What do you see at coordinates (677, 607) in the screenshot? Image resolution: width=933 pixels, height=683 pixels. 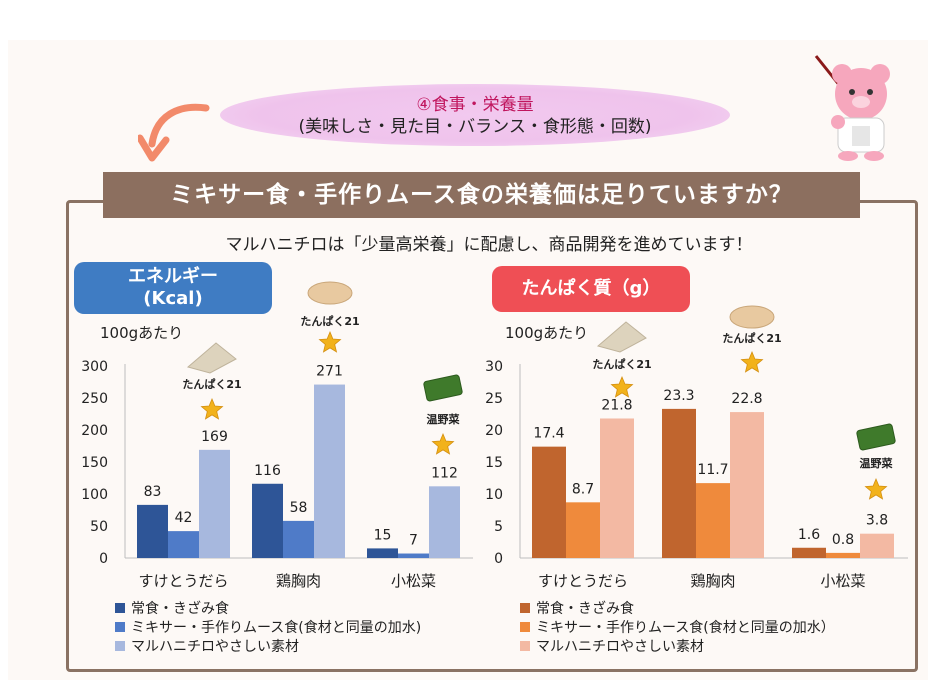 I see `protein-legend-item: 常食・きざみ食` at bounding box center [677, 607].